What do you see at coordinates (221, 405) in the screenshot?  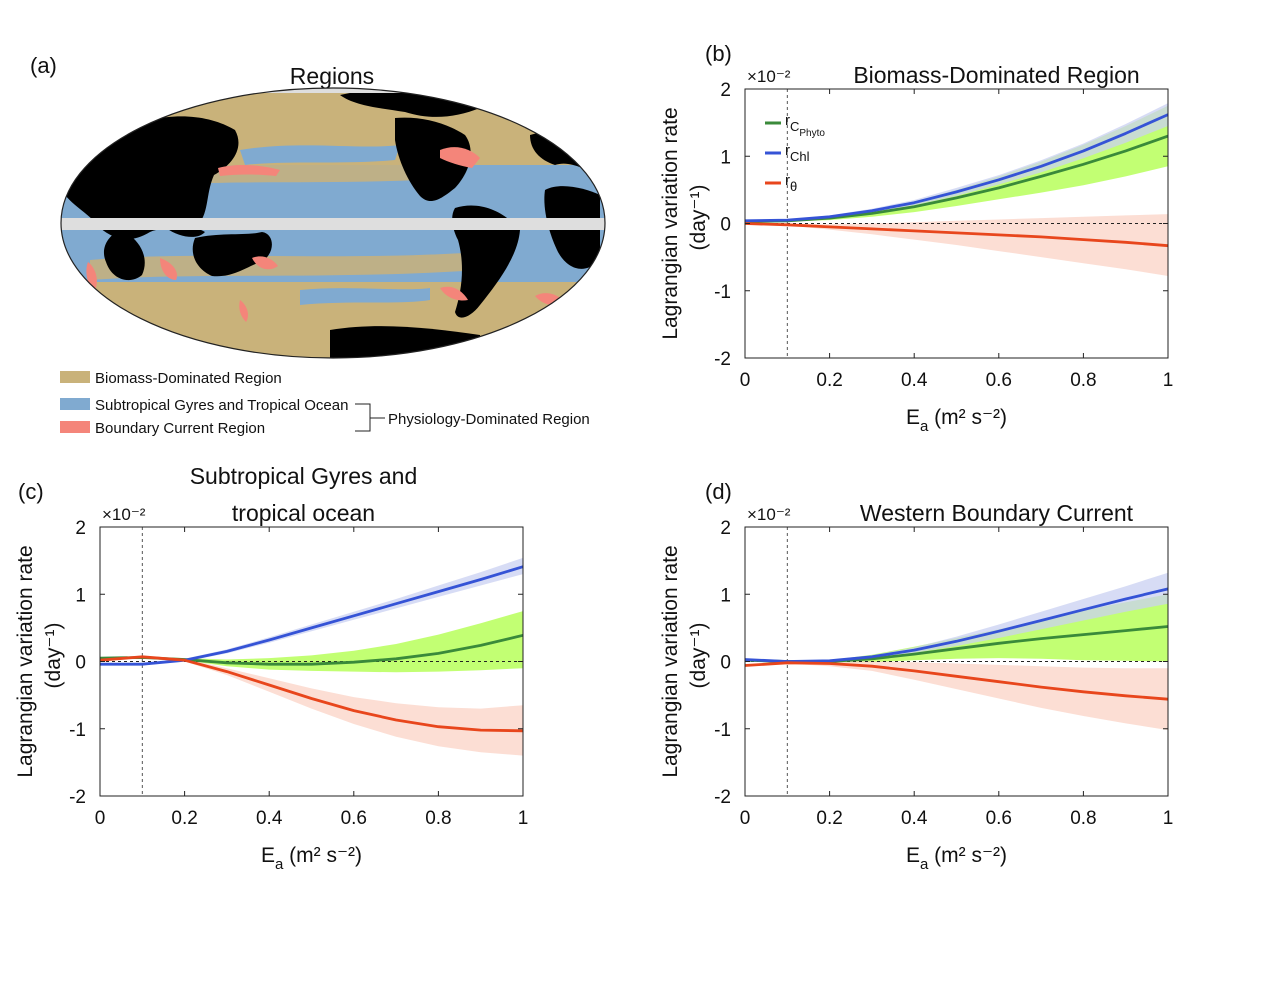 I see `legend-label-gyres: Subtropical Gyres and Tropical Ocean` at bounding box center [221, 405].